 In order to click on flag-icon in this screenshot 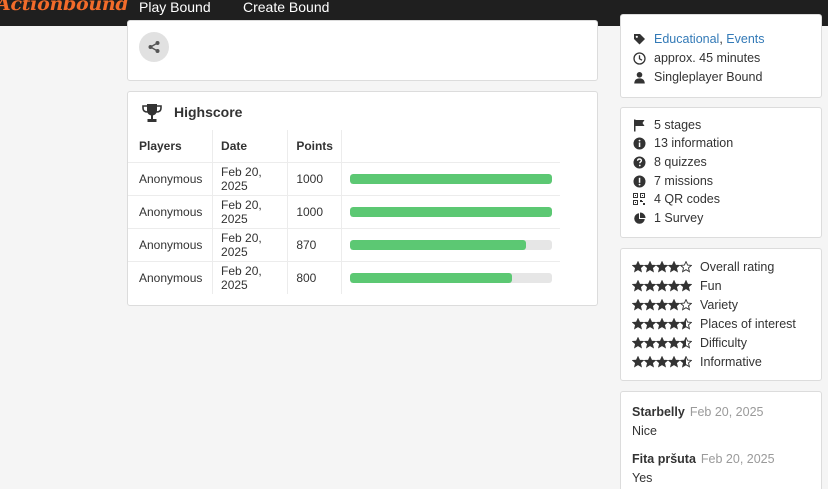, I will do `click(639, 125)`.